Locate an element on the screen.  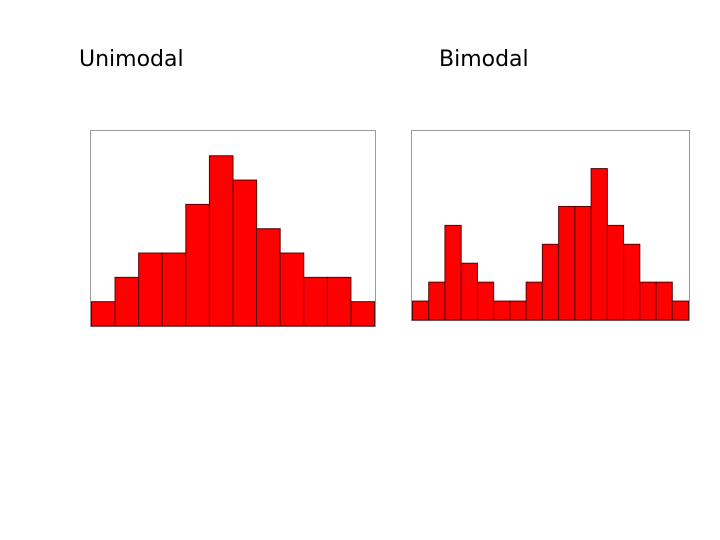
histogram-bimodal-plot is located at coordinates (550, 244).